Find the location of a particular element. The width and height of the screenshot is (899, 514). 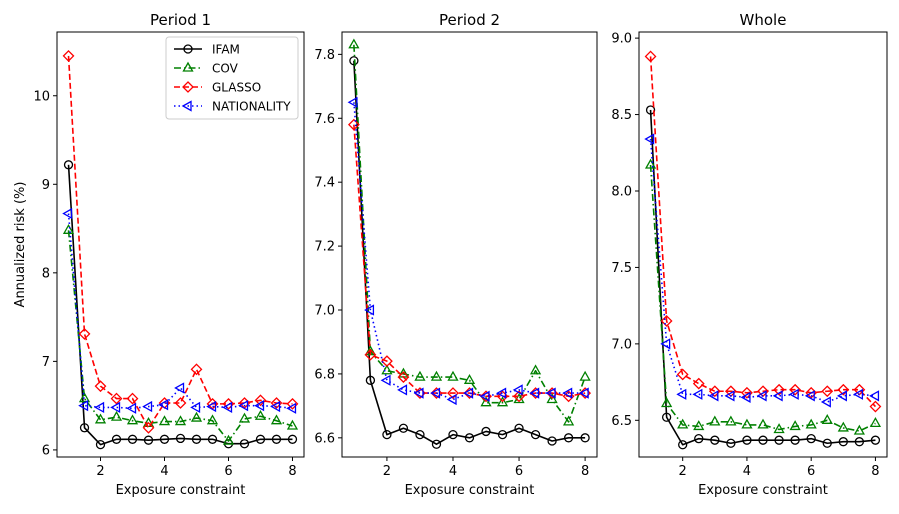

y-tick-label: 10 is located at coordinates (41, 96).